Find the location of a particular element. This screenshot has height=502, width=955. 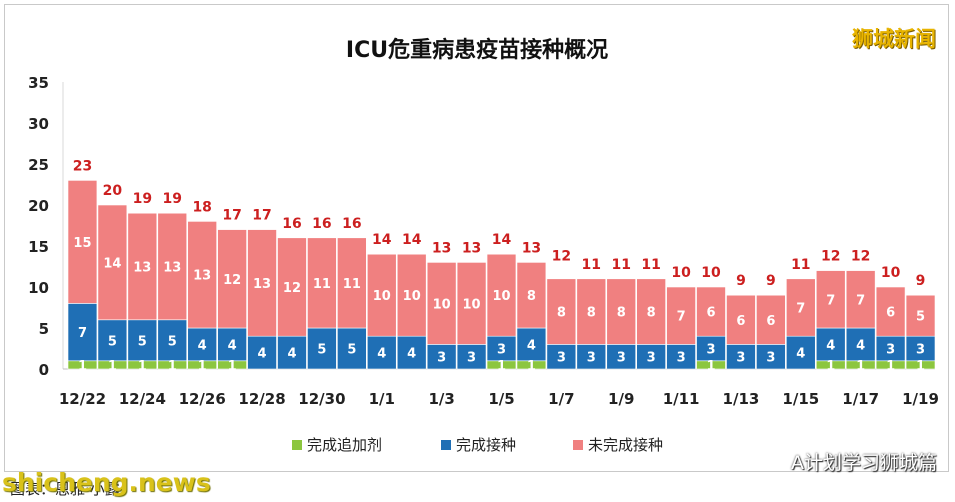

source-caption: 图表：恩雅·小露 is located at coordinates (65, 489).